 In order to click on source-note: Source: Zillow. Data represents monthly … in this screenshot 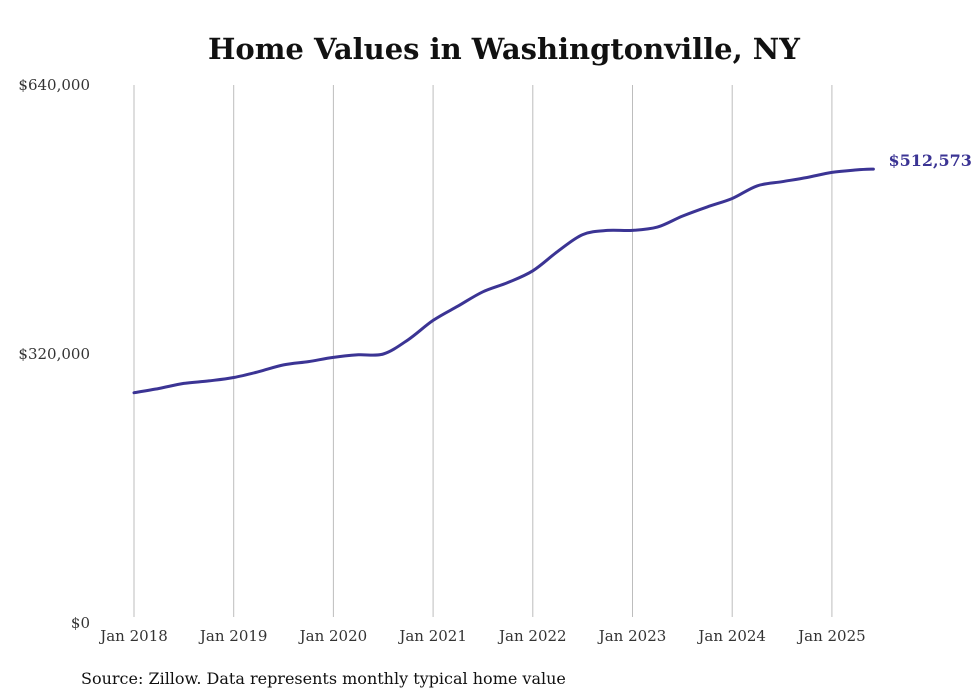, I will do `click(323, 678)`.